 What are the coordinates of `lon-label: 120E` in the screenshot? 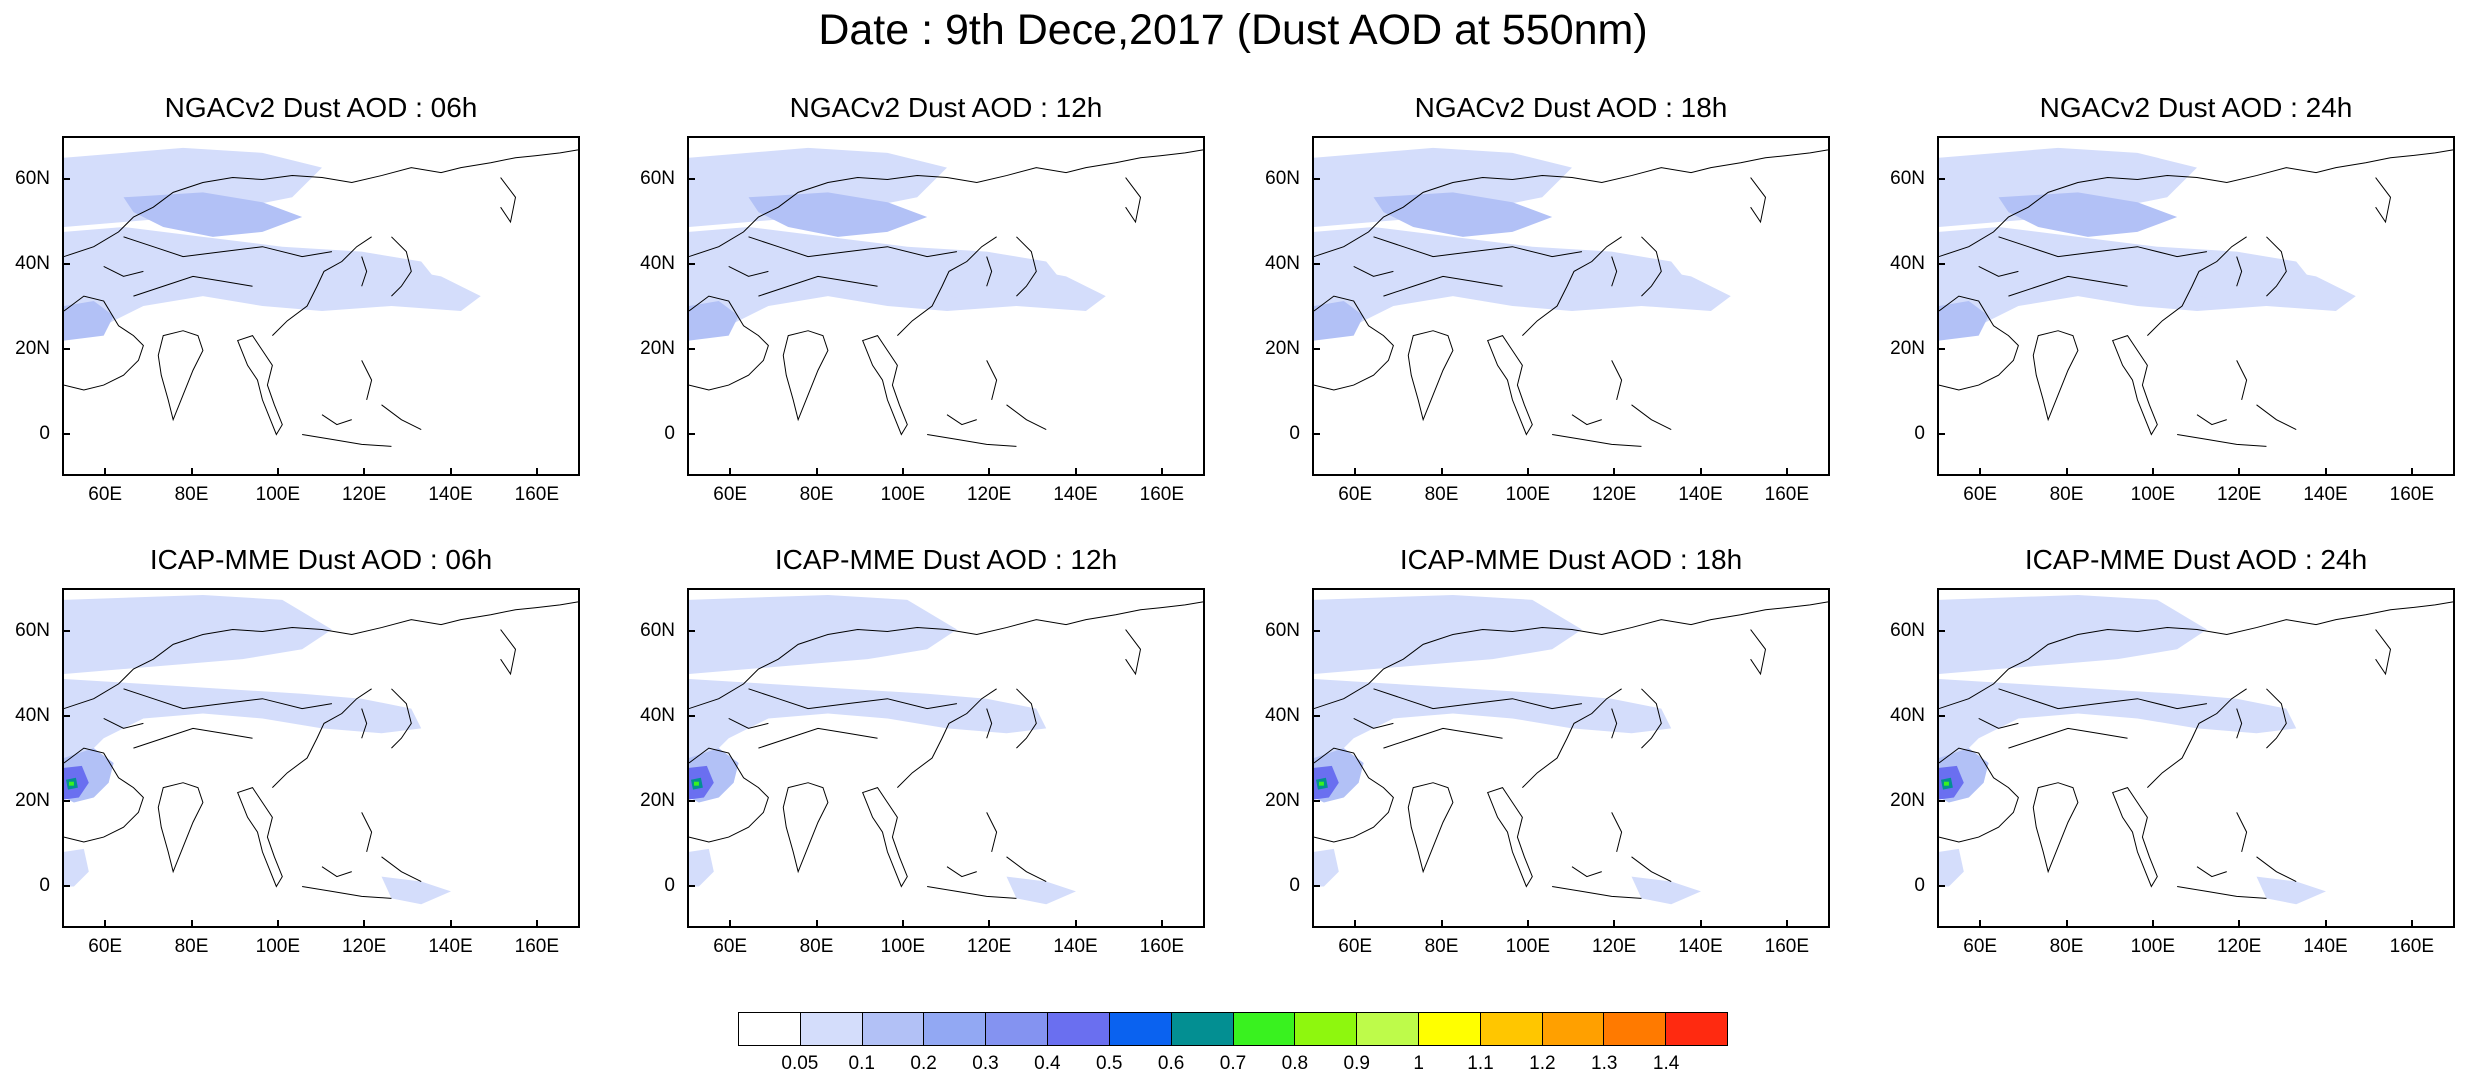 It's located at (2239, 946).